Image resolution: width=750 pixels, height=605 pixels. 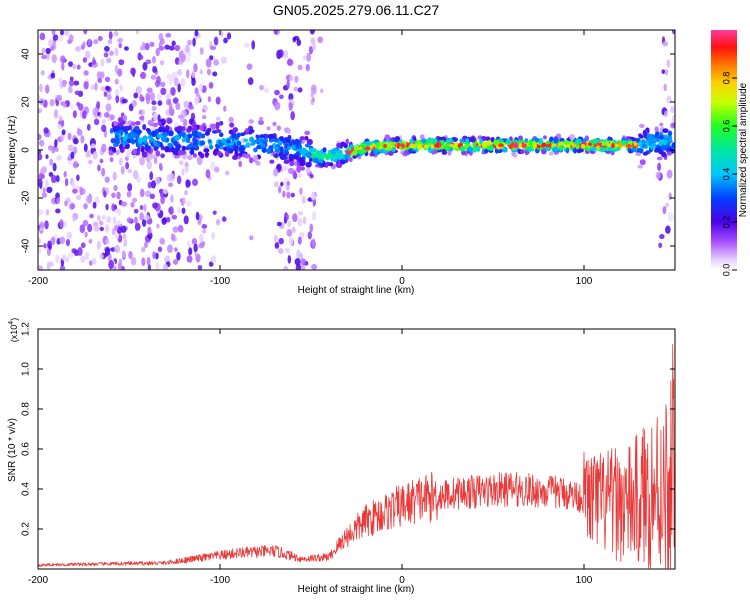 What do you see at coordinates (38, 580) in the screenshot?
I see `snr-x-tick-label: -200` at bounding box center [38, 580].